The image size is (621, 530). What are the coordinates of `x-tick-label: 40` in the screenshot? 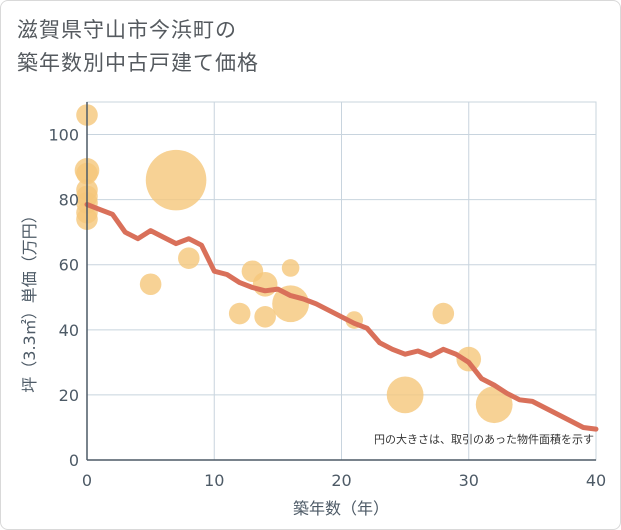 It's located at (596, 480).